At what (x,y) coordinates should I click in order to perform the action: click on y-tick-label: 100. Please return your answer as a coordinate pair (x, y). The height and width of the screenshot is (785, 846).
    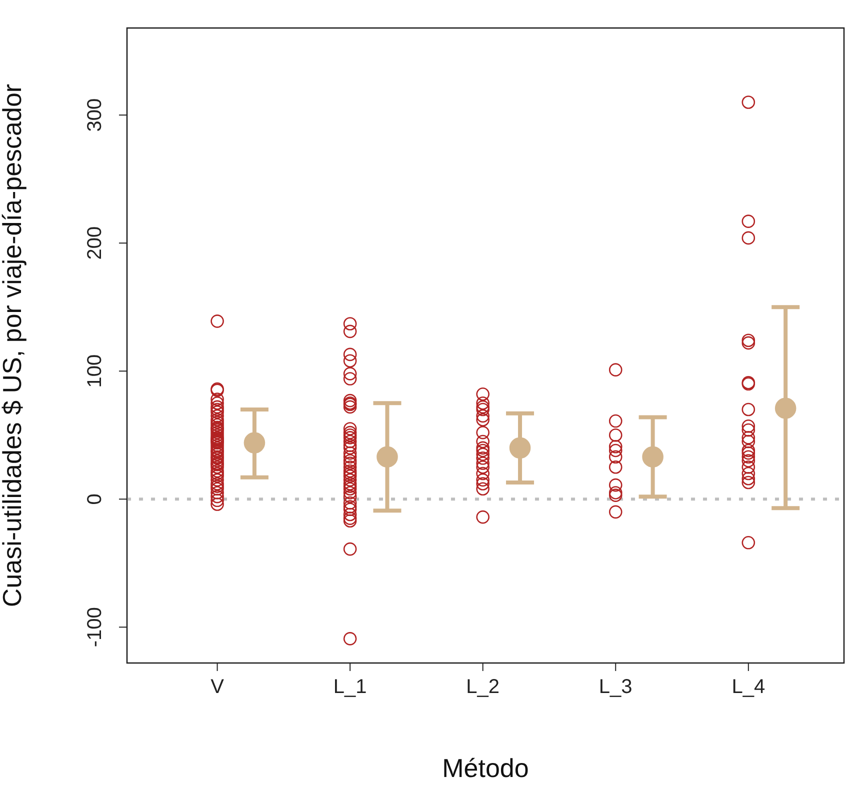
    Looking at the image, I should click on (95, 371).